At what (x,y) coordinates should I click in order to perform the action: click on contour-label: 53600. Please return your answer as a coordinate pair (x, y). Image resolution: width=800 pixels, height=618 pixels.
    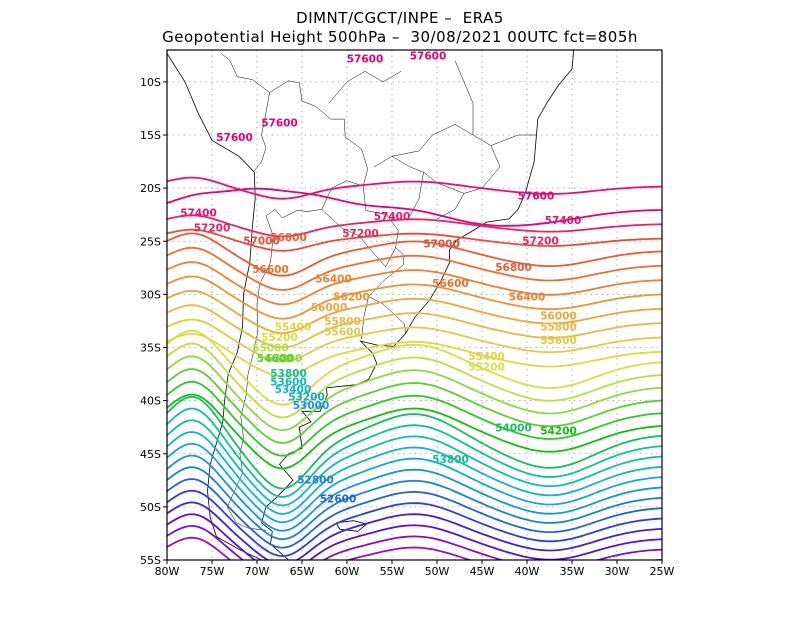
    Looking at the image, I should click on (288, 383).